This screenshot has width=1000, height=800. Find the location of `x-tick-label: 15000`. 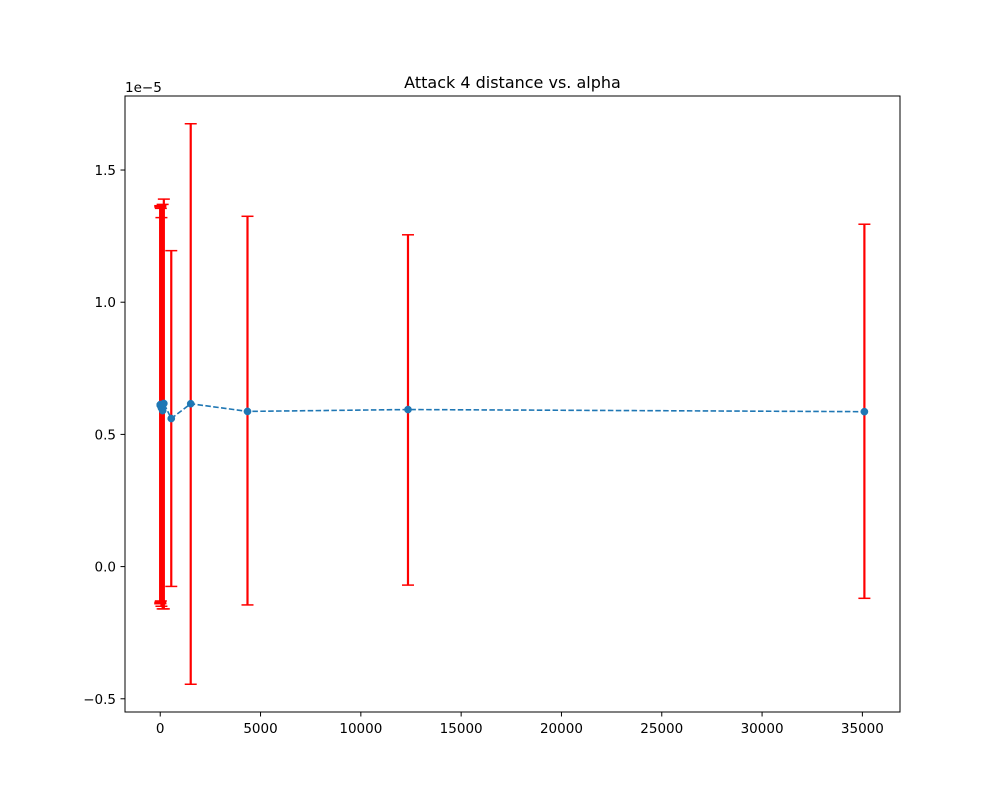

x-tick-label: 15000 is located at coordinates (461, 729).